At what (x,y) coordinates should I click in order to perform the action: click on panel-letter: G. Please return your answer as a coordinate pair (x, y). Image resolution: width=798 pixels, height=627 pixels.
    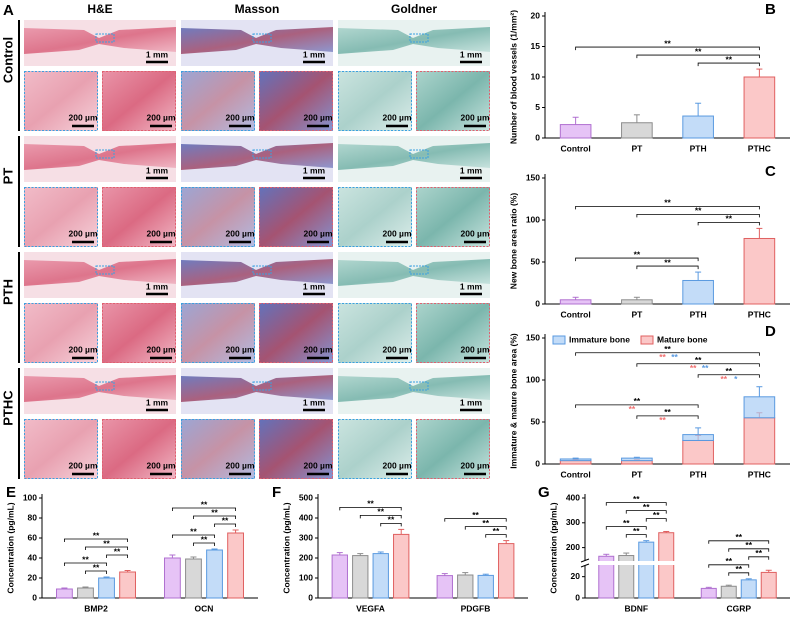
    Looking at the image, I should click on (544, 492).